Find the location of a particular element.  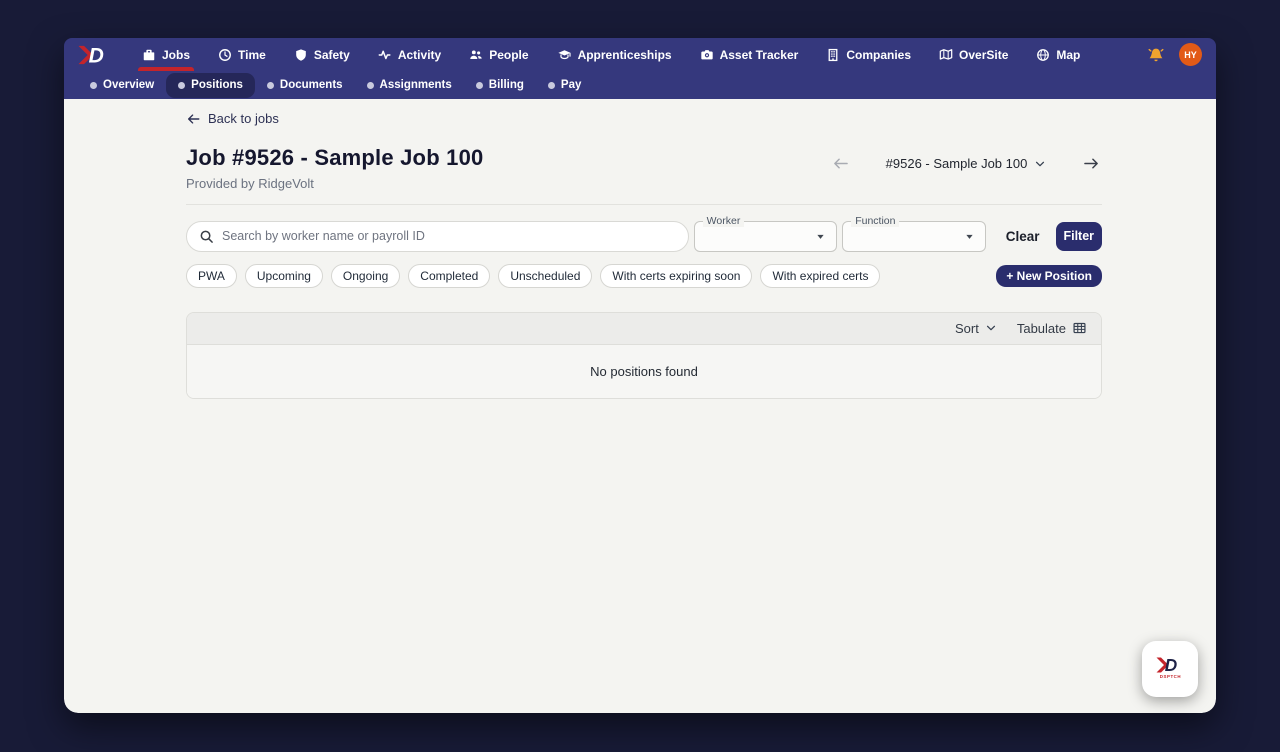

nav-item-apprenticeships: Apprenticeships is located at coordinates (614, 54).